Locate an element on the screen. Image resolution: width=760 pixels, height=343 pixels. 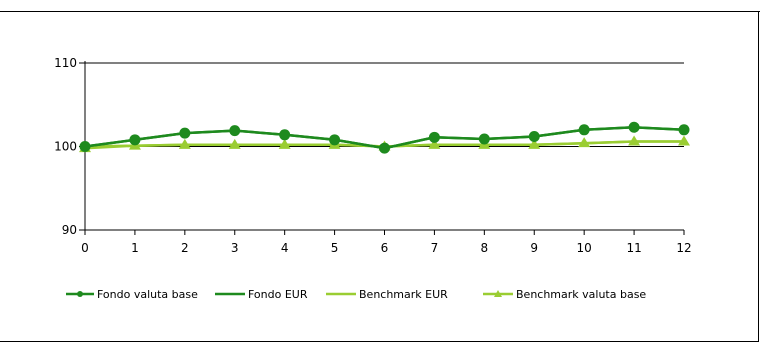
y-tick-label-90: 90 is located at coordinates (69, 230).